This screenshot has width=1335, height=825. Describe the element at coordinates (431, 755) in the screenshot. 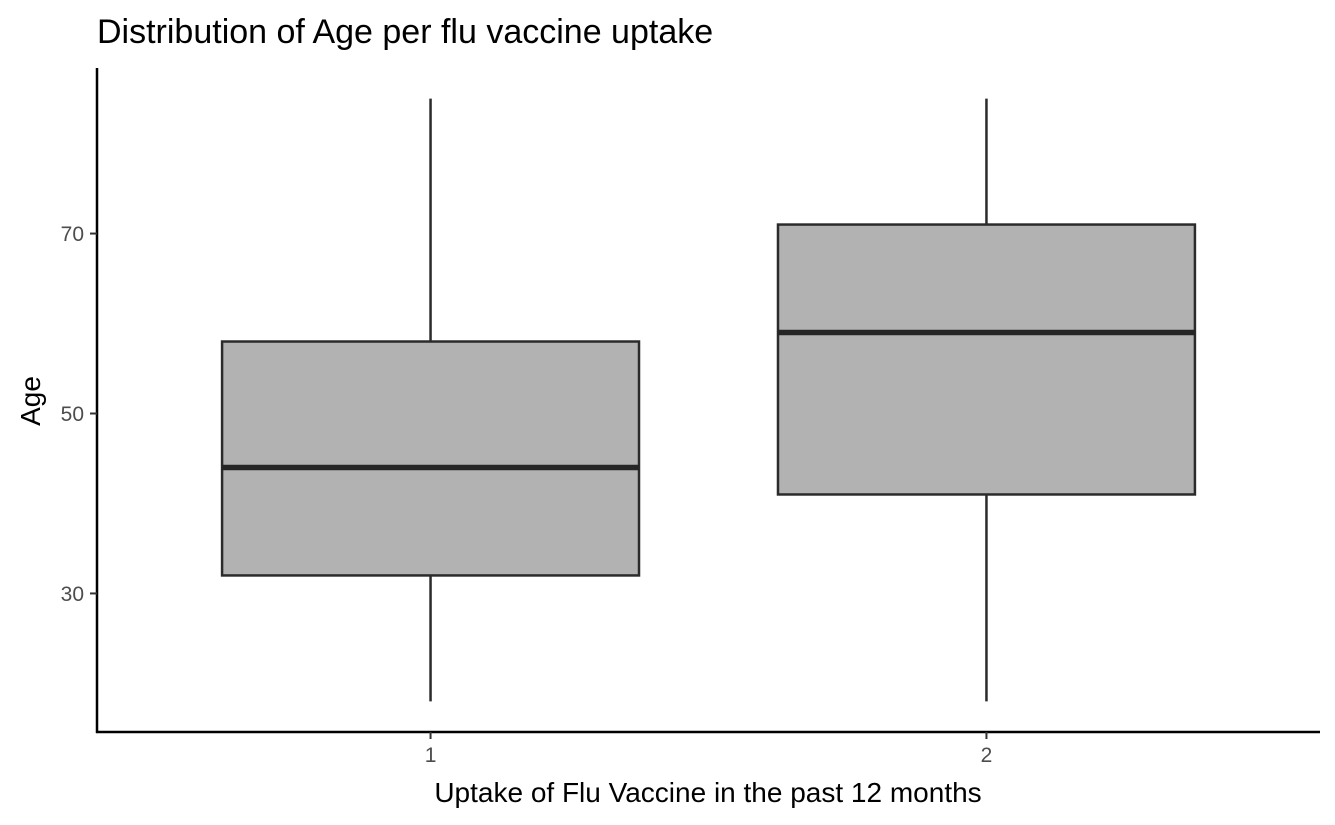

I see `x-tick-label-1: 1` at that location.